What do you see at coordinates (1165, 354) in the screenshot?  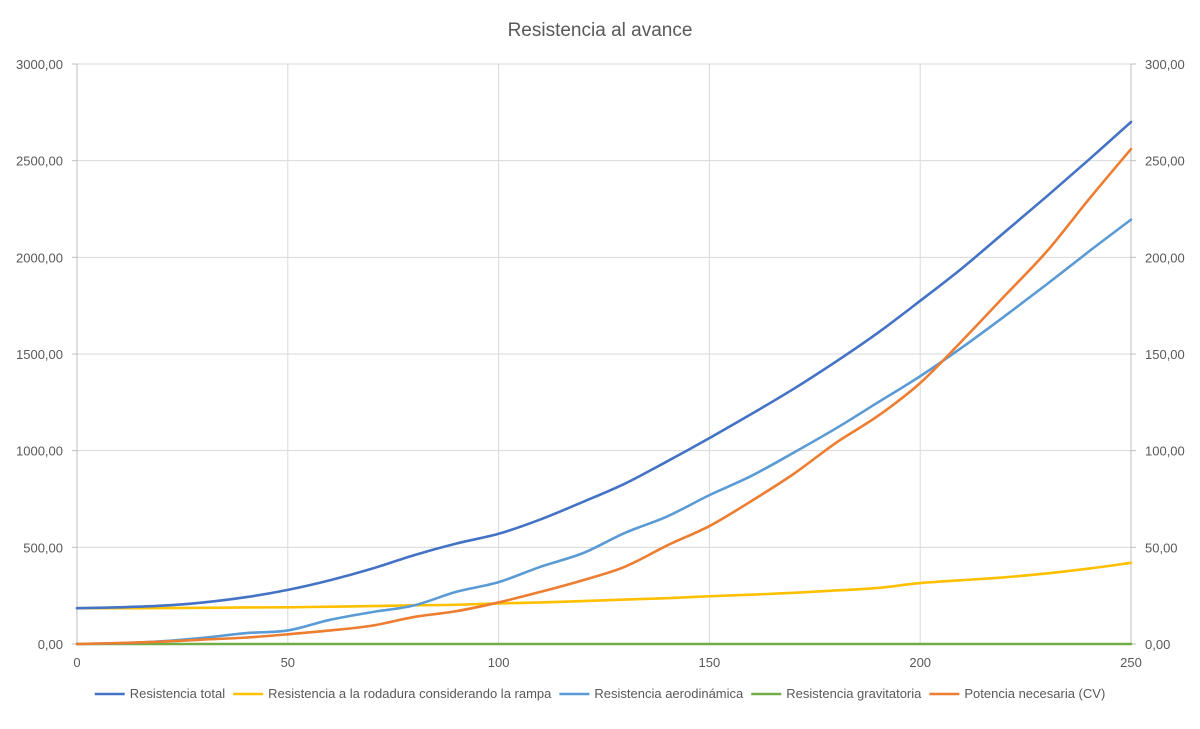 I see `y2-tick-label: 150,00` at bounding box center [1165, 354].